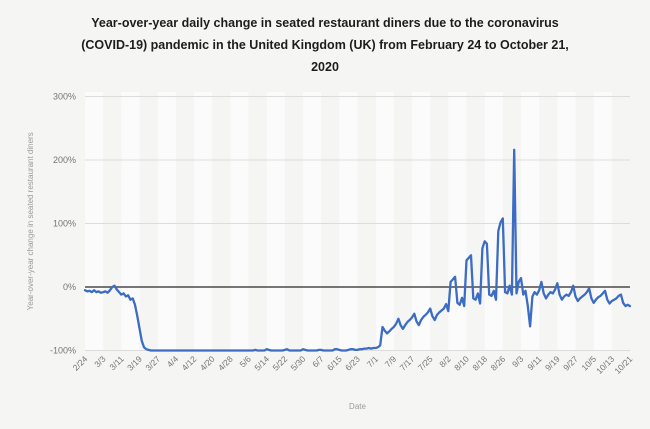 The image size is (650, 429). I want to click on x-tick-label: 8/18, so click(479, 363).